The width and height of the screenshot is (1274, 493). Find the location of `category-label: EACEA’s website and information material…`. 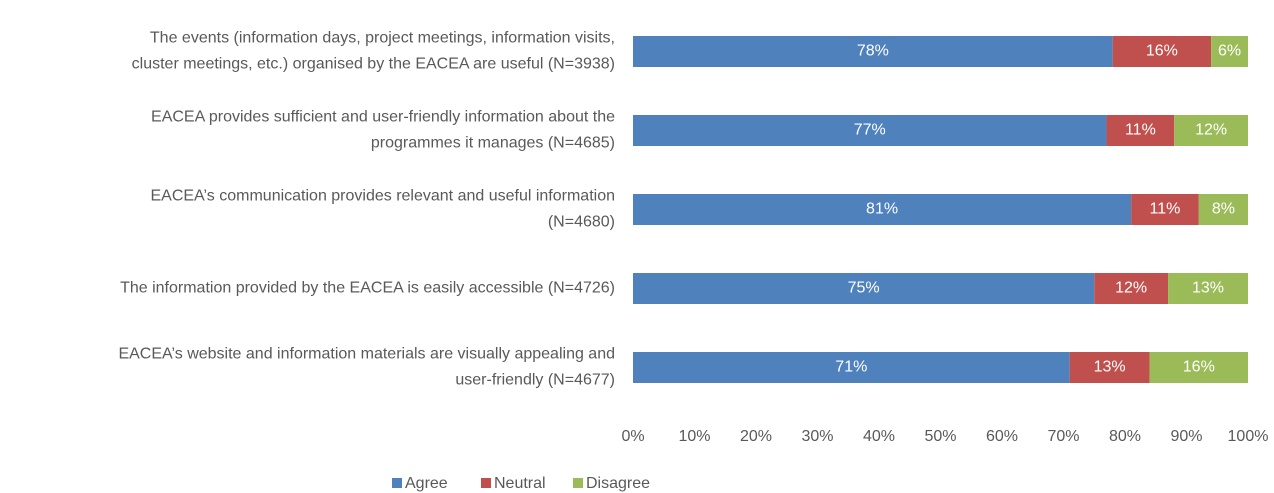

category-label: EACEA’s website and information material… is located at coordinates (366, 367).